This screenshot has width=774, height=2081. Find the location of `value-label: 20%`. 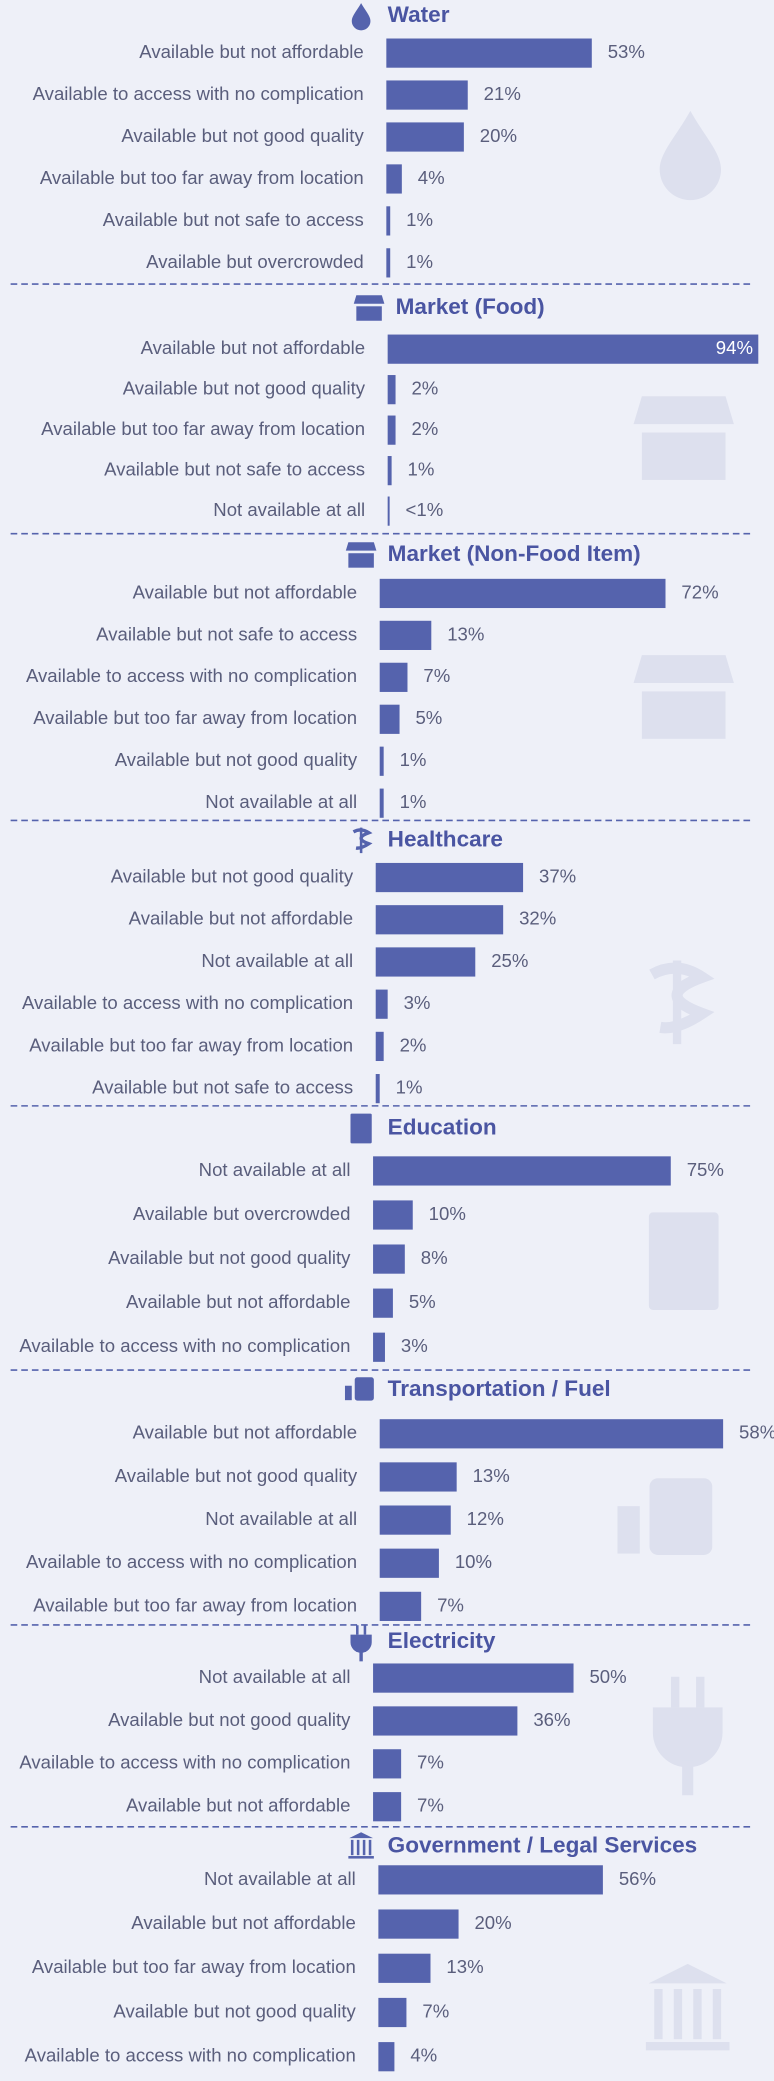

value-label: 20% is located at coordinates (492, 1922).